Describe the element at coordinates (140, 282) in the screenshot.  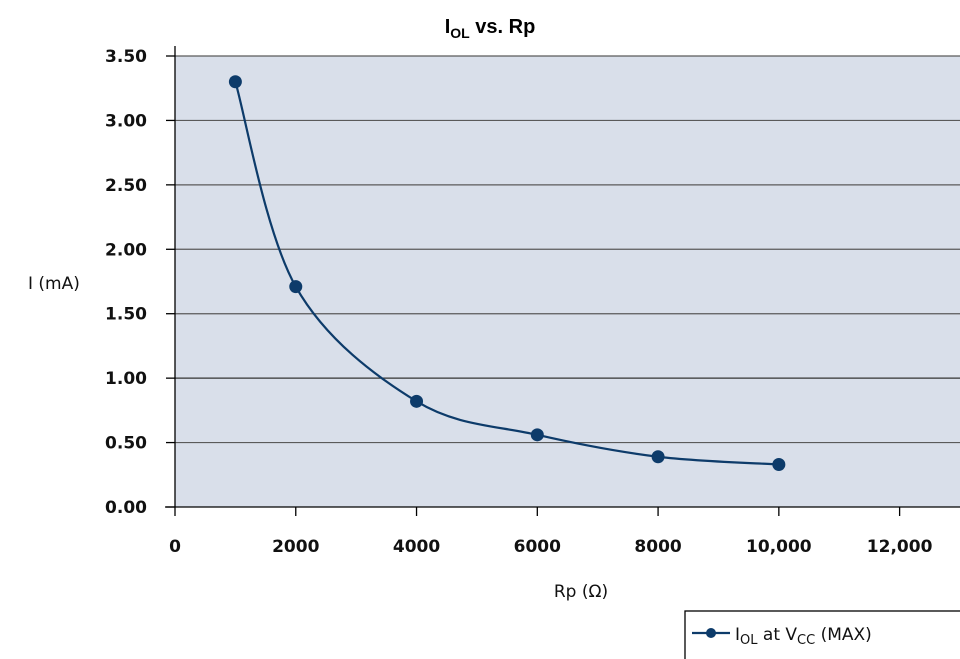
I see `y-ticks: 0.00 0.50 1.00 1.50 2.00 2.50 3.00 3.50` at that location.